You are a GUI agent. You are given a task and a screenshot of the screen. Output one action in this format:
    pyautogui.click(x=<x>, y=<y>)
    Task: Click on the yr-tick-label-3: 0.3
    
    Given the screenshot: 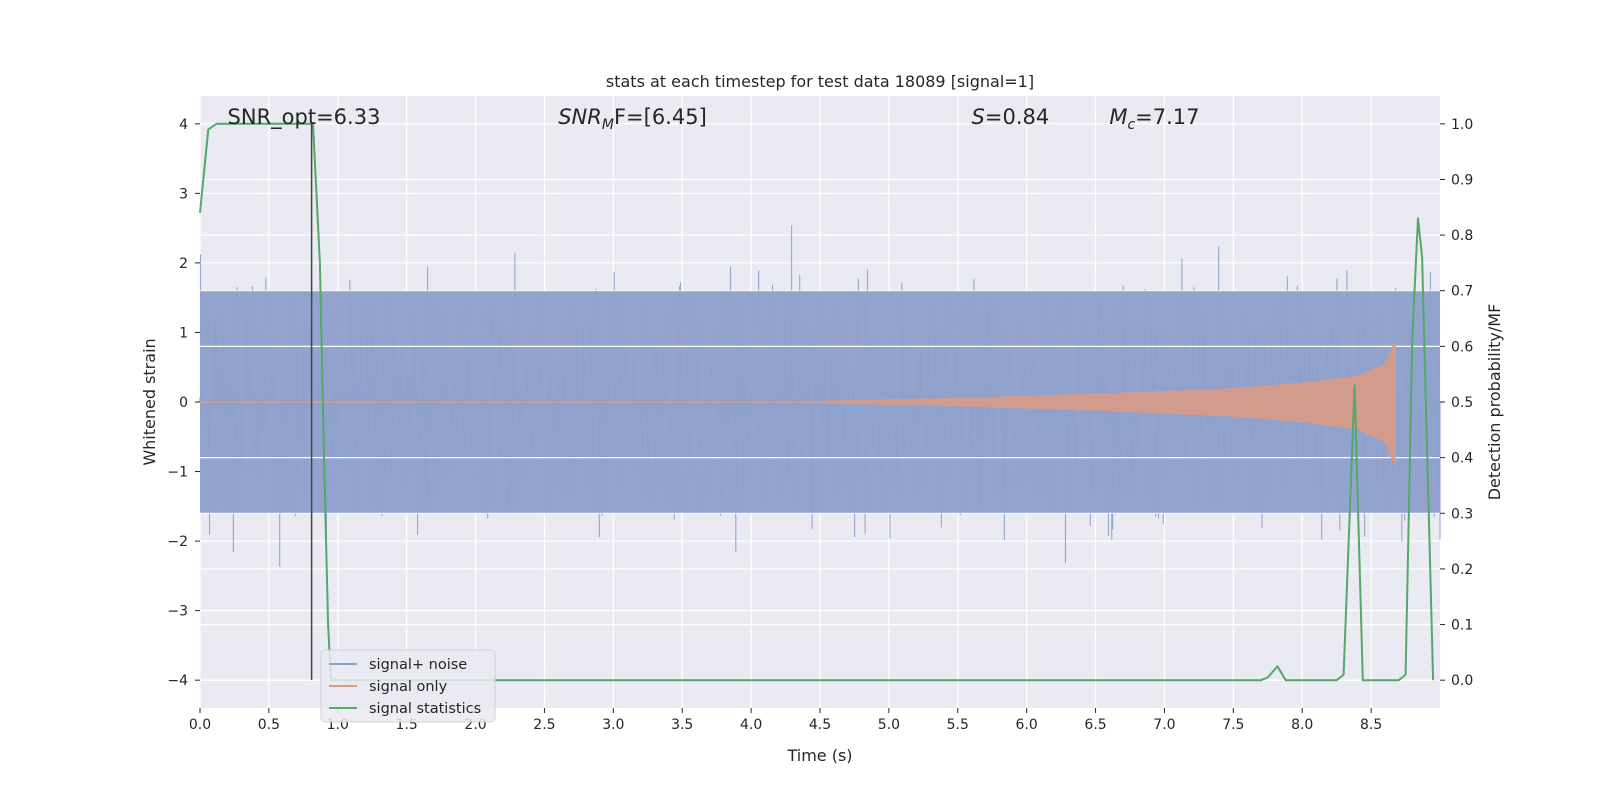 What is the action you would take?
    pyautogui.click(x=1462, y=514)
    